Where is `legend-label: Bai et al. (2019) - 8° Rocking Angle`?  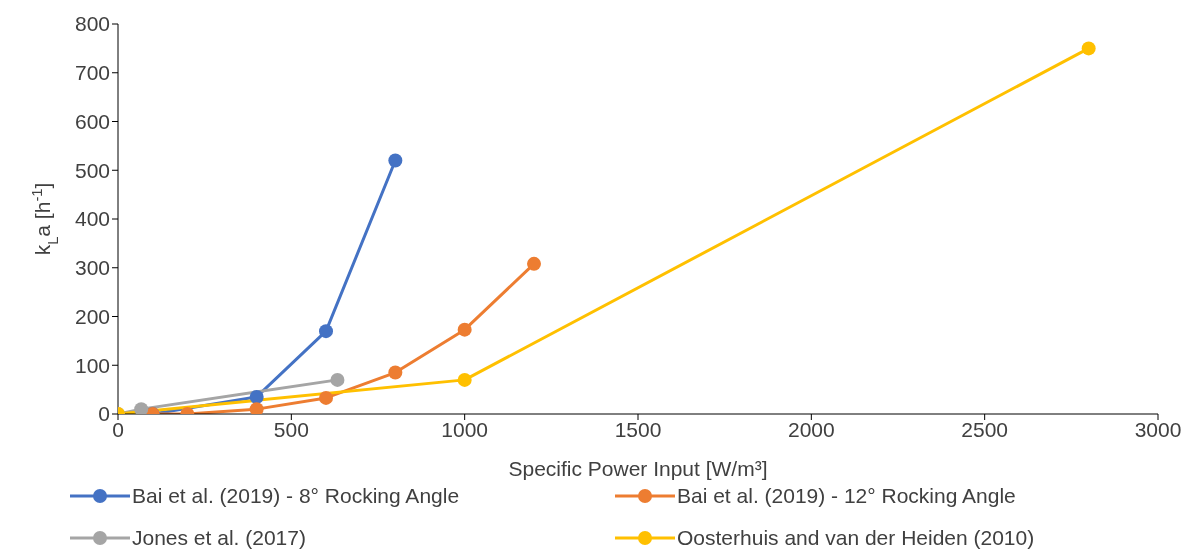
legend-label: Bai et al. (2019) - 8° Rocking Angle is located at coordinates (296, 496).